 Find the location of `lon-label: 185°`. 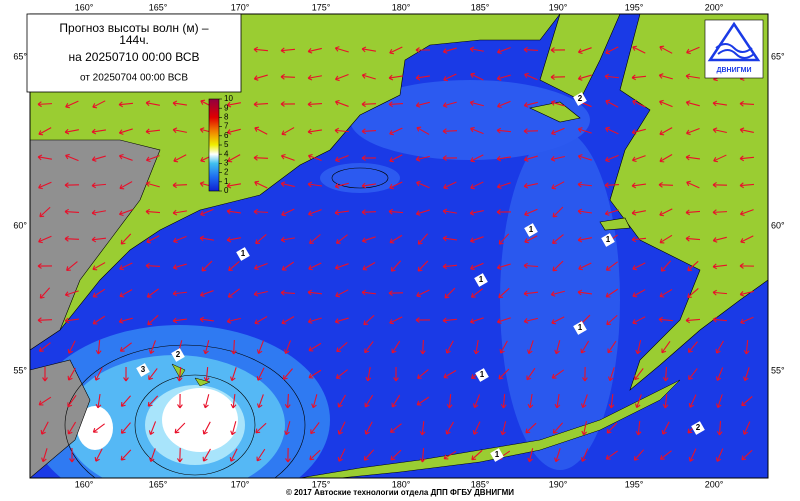

lon-label: 185° is located at coordinates (480, 484).